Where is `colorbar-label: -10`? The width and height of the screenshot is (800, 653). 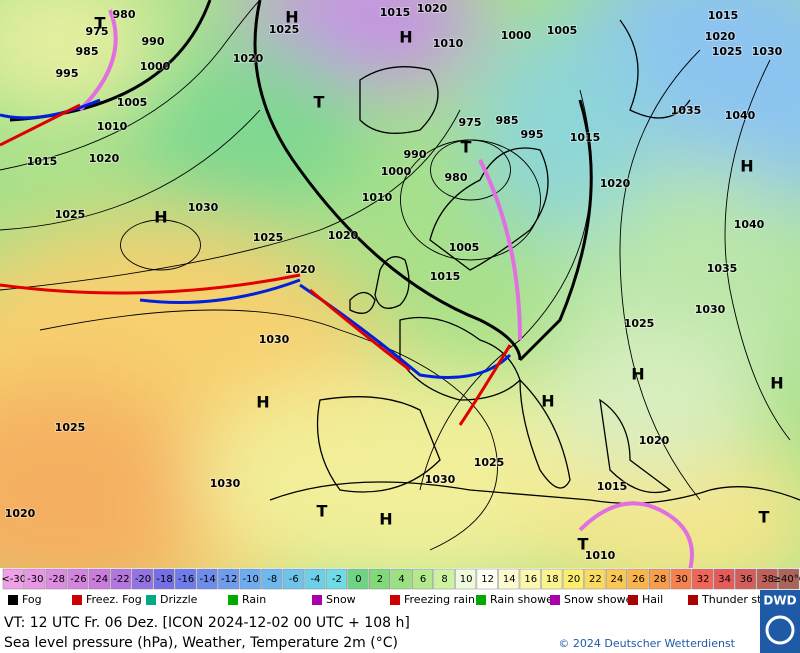
colorbar-label: -10 is located at coordinates (251, 579).